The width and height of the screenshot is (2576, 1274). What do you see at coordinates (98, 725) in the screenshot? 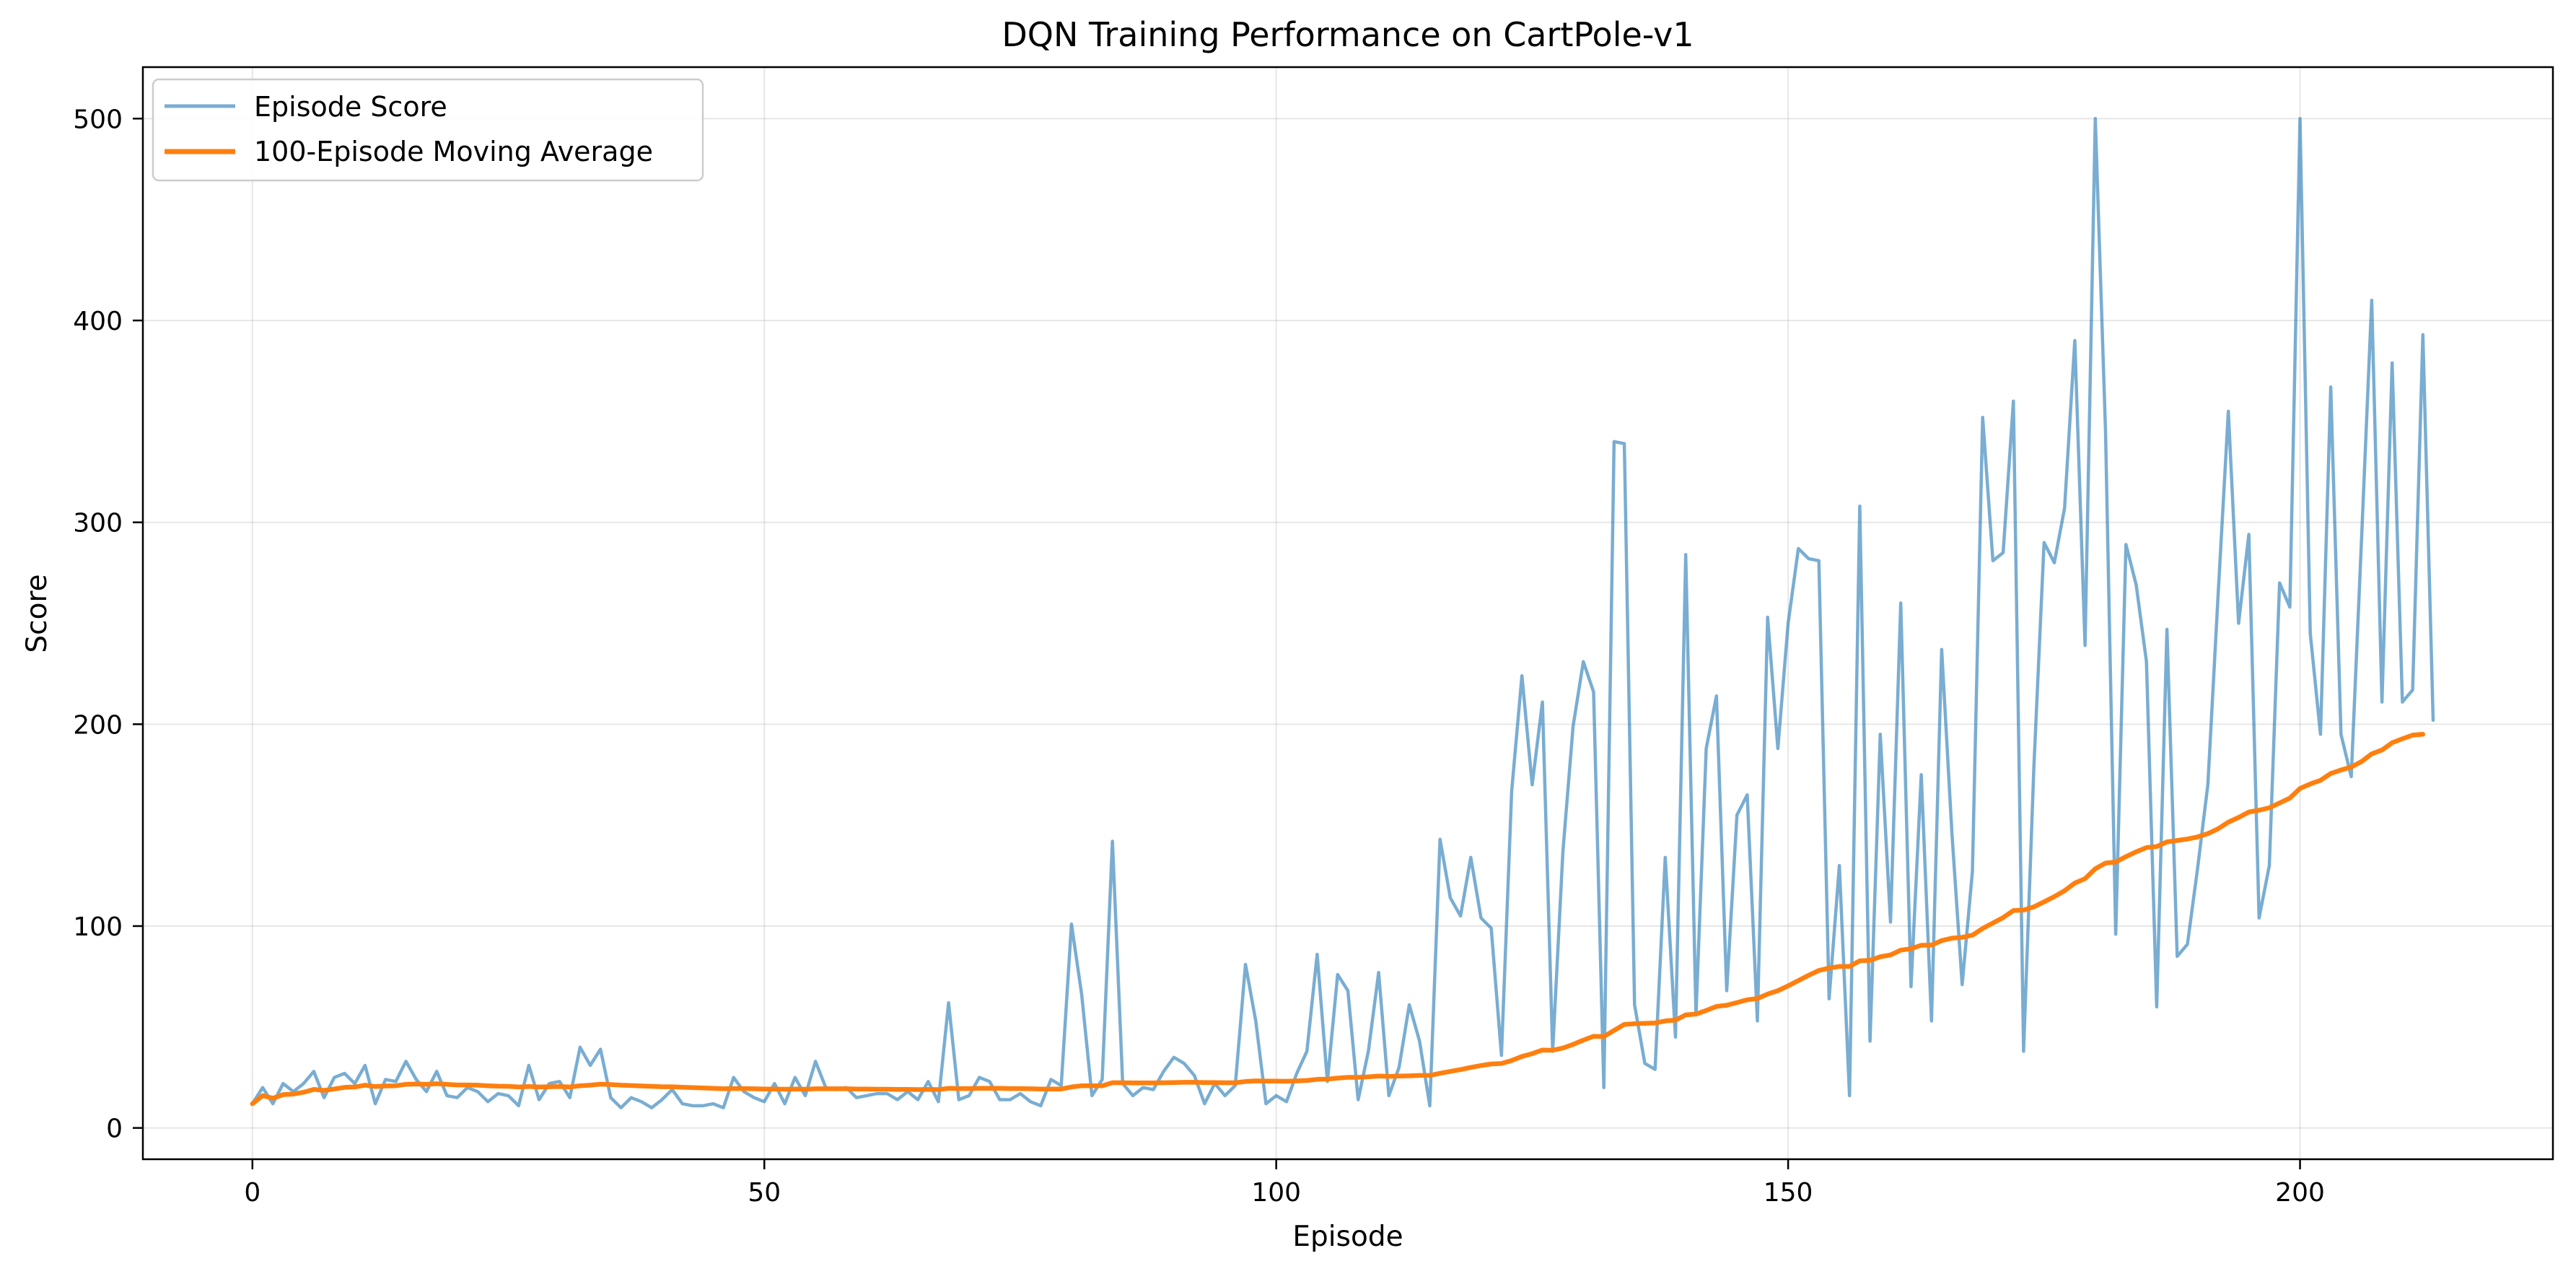
I see `y-tick-label: 200` at bounding box center [98, 725].